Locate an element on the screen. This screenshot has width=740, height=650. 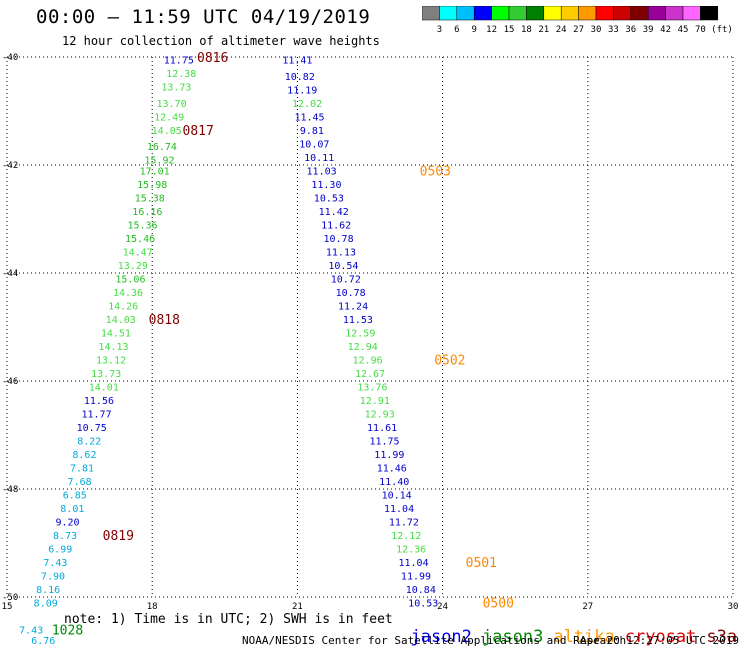
swh-value-label: 8.22 is located at coordinates (89, 441).